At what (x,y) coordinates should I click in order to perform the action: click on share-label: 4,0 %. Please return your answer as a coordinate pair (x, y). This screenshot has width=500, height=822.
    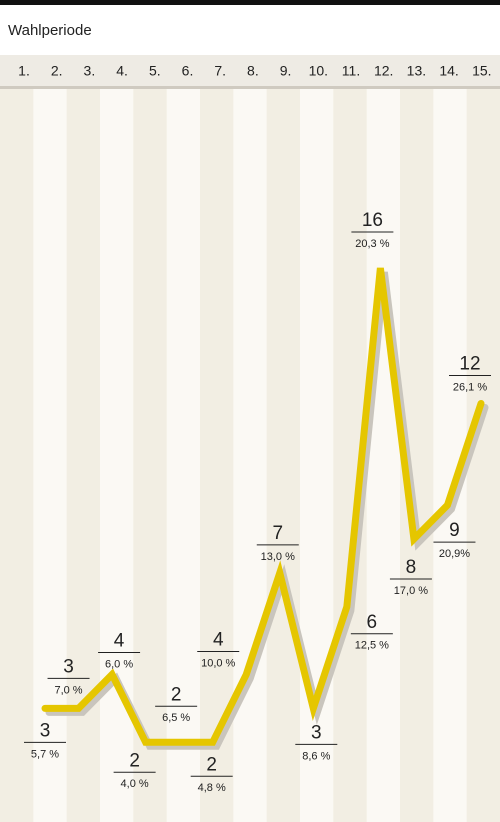
    Looking at the image, I should click on (135, 784).